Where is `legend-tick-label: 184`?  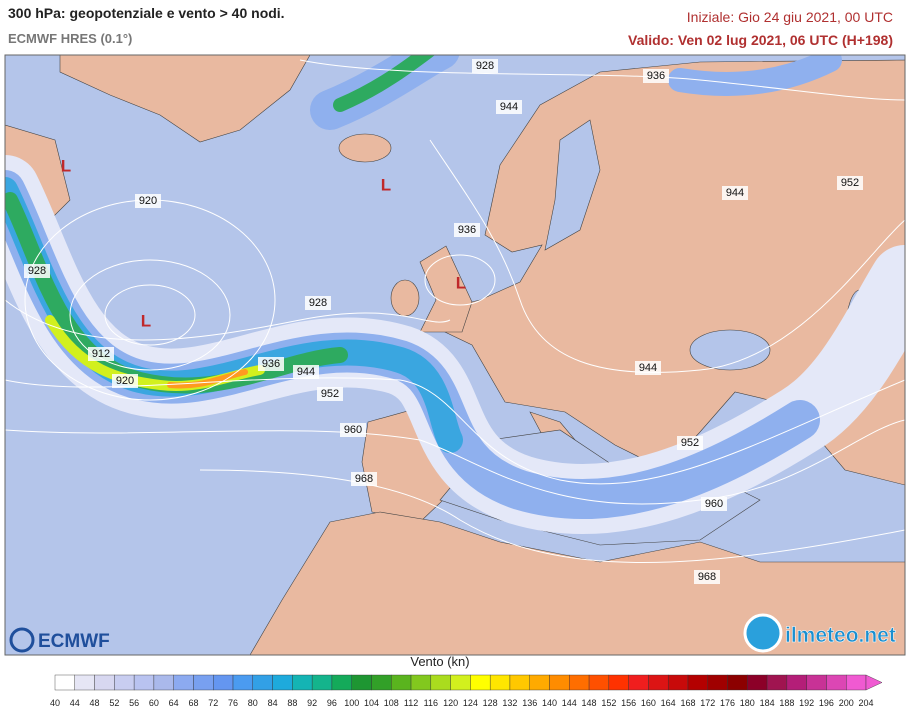 legend-tick-label: 184 is located at coordinates (767, 703).